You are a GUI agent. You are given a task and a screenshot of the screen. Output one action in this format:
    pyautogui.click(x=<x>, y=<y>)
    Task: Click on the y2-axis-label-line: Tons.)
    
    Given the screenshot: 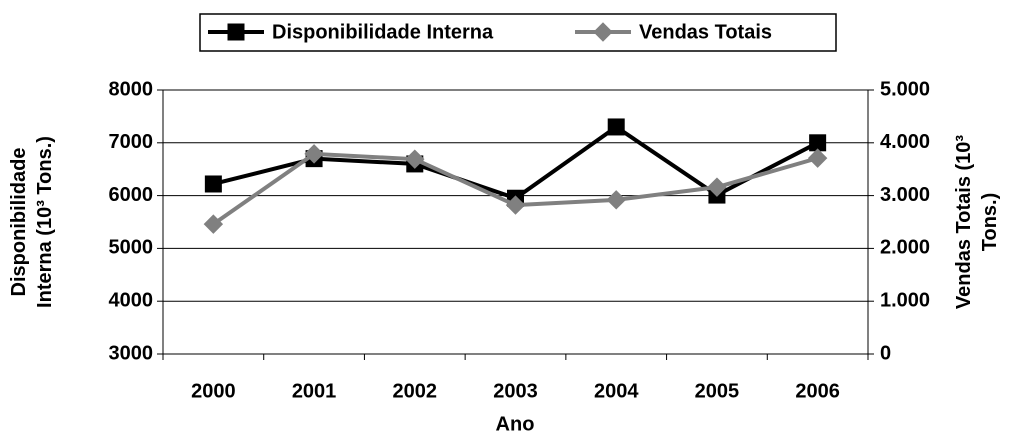 What is the action you would take?
    pyautogui.click(x=990, y=222)
    